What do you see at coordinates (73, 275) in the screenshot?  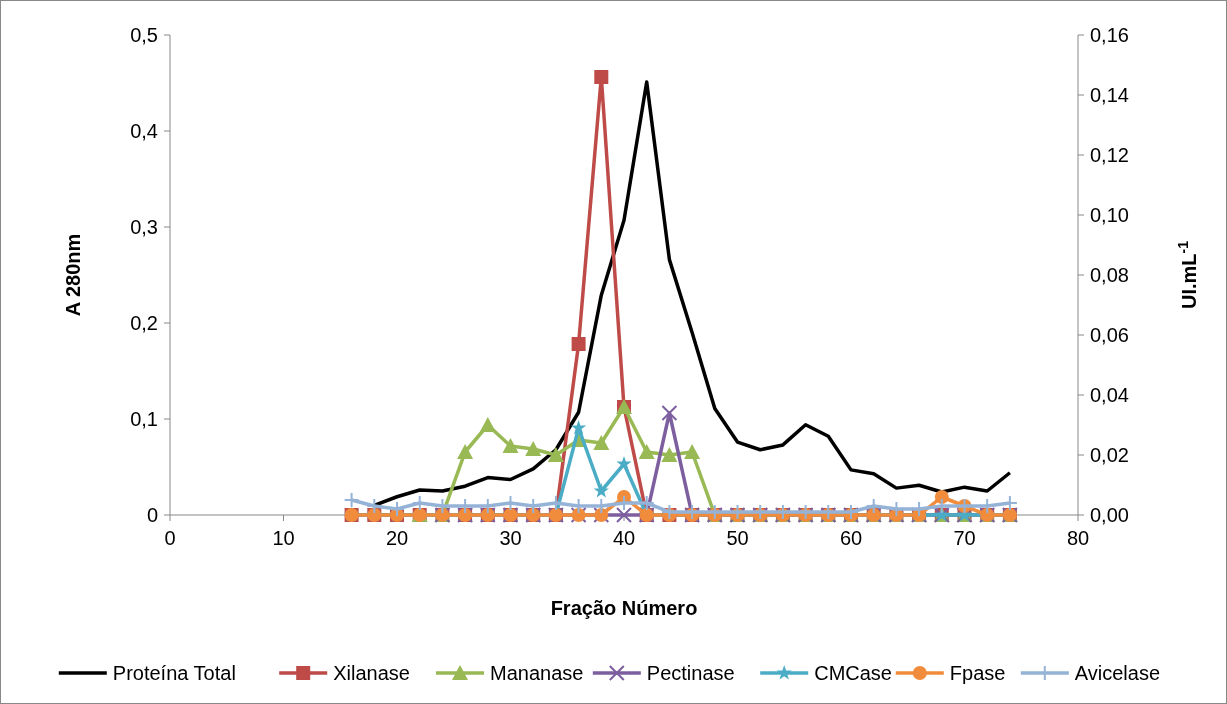 I see `y-axis-title: A 280nm` at bounding box center [73, 275].